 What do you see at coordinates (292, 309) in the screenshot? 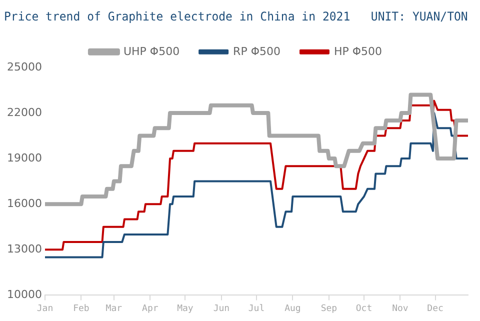
I see `x-tick-label: Aug` at bounding box center [292, 309].